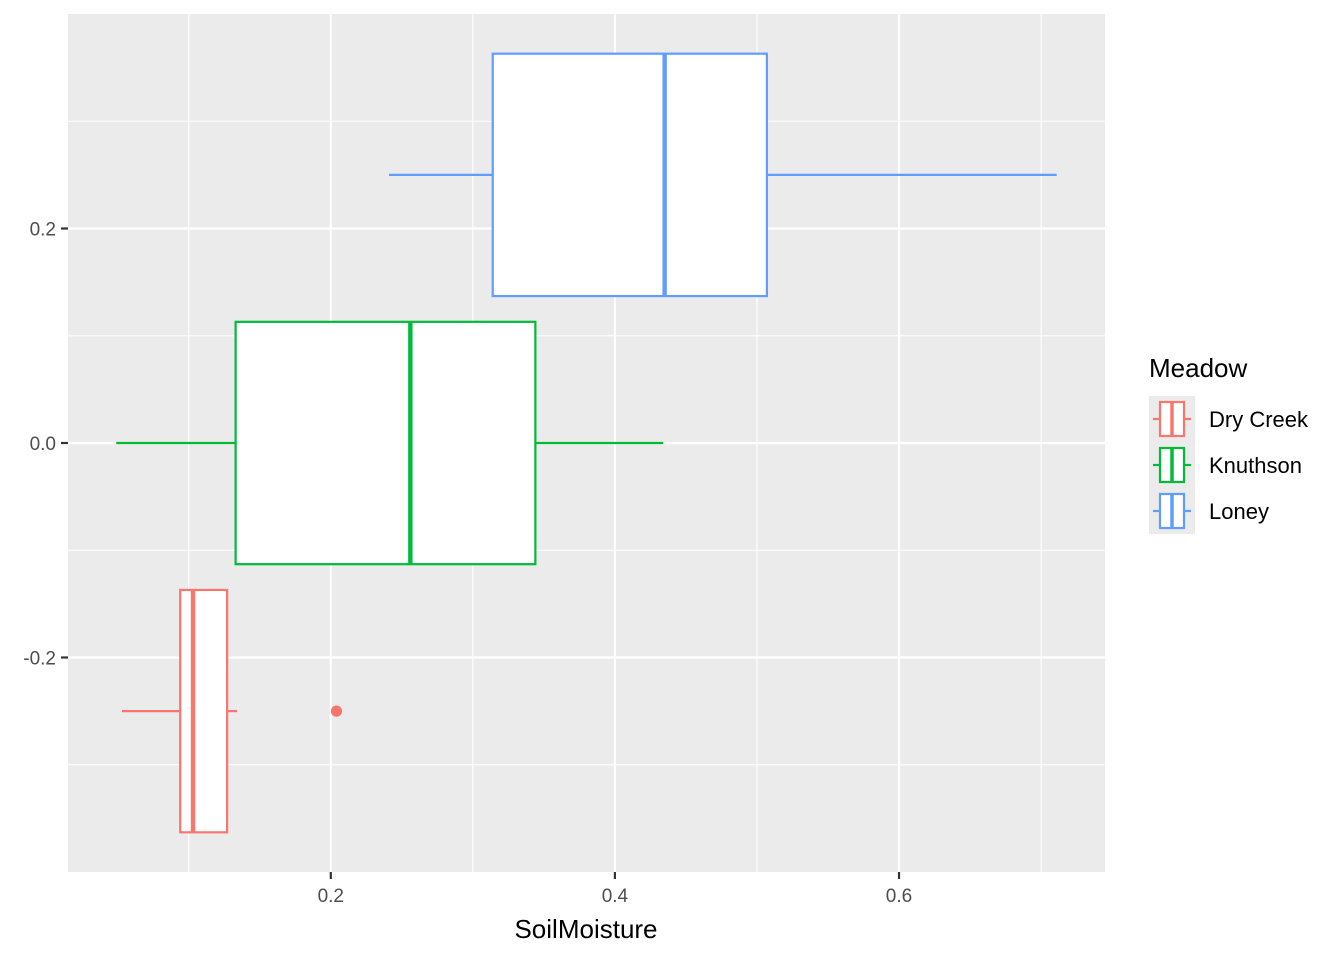 The image size is (1344, 960). What do you see at coordinates (39, 659) in the screenshot?
I see `y-tick-label: -0.2` at bounding box center [39, 659].